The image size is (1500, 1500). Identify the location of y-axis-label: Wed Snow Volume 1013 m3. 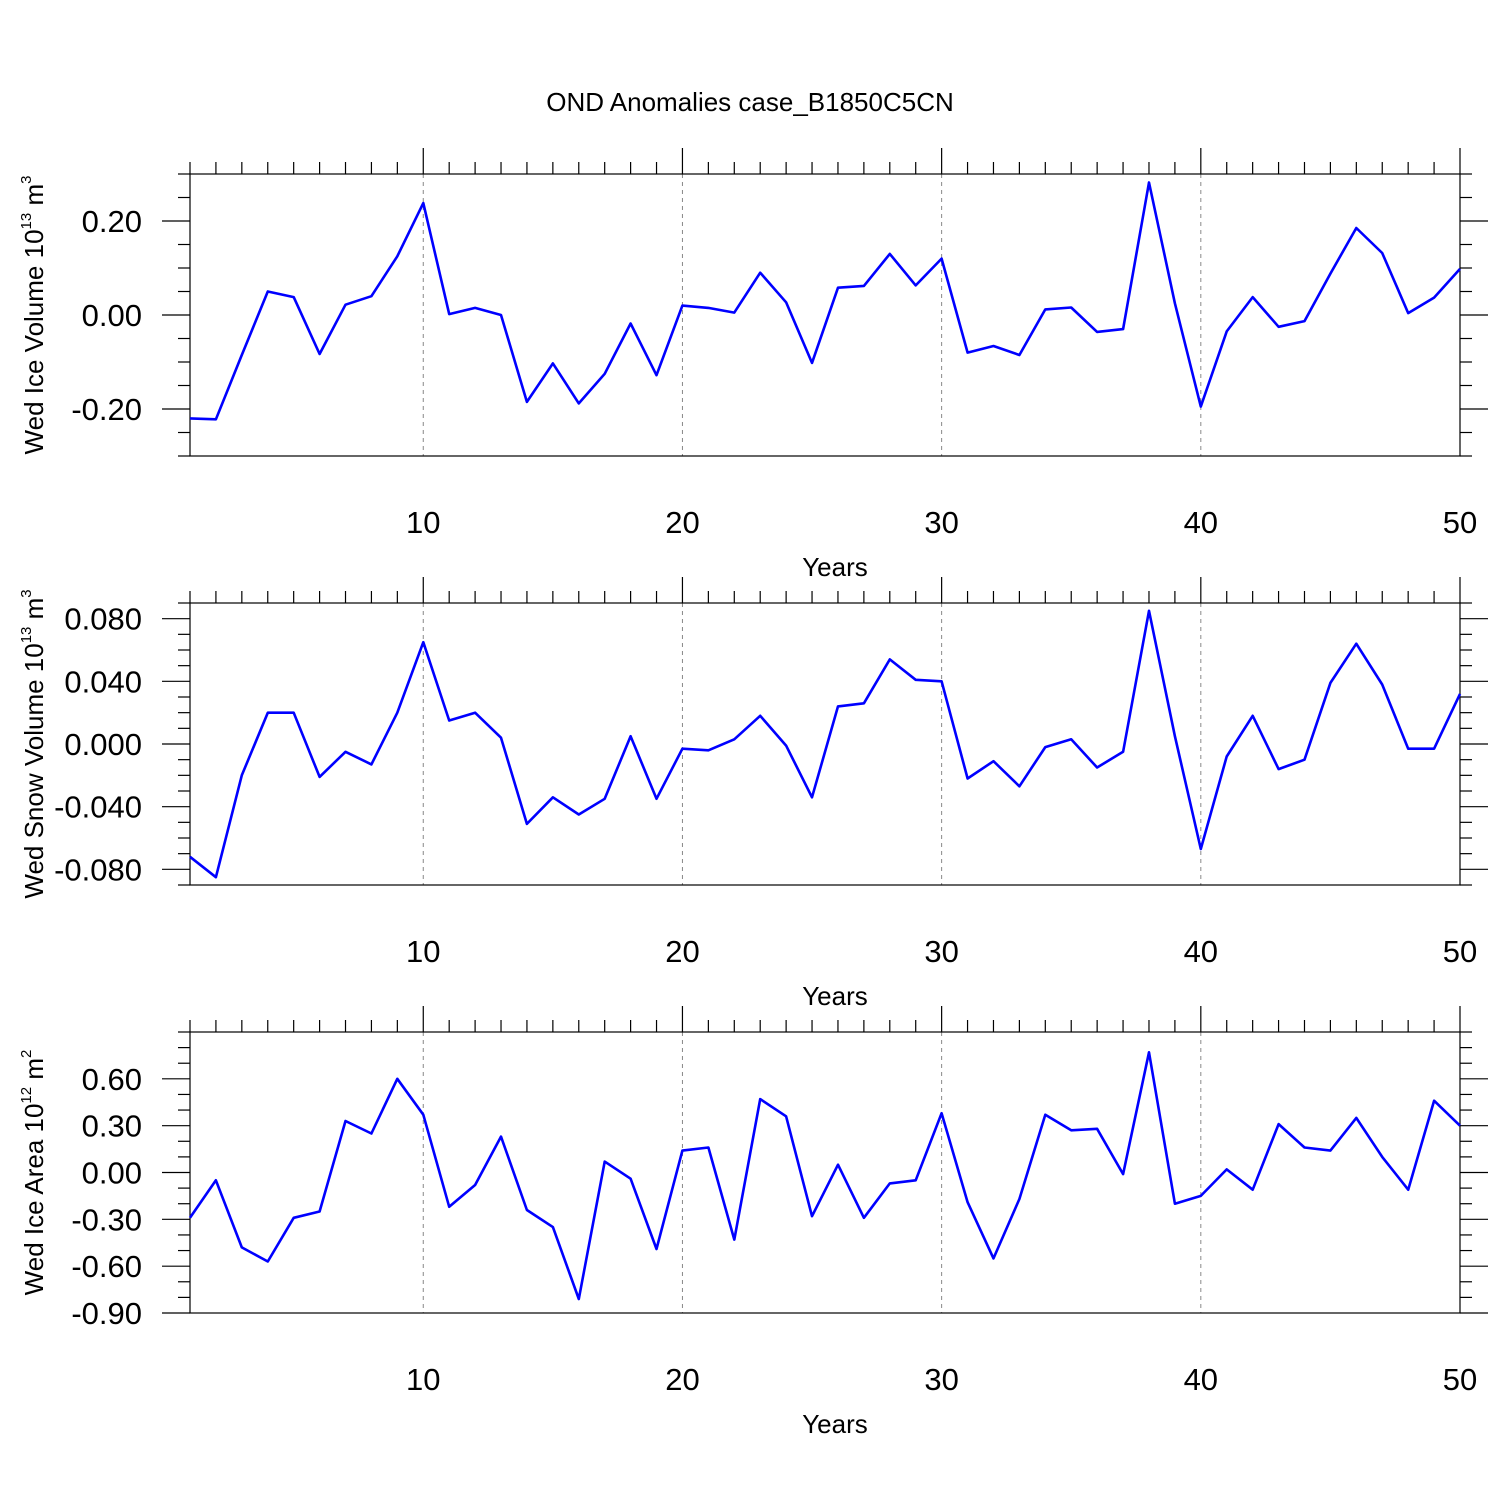
(33, 743).